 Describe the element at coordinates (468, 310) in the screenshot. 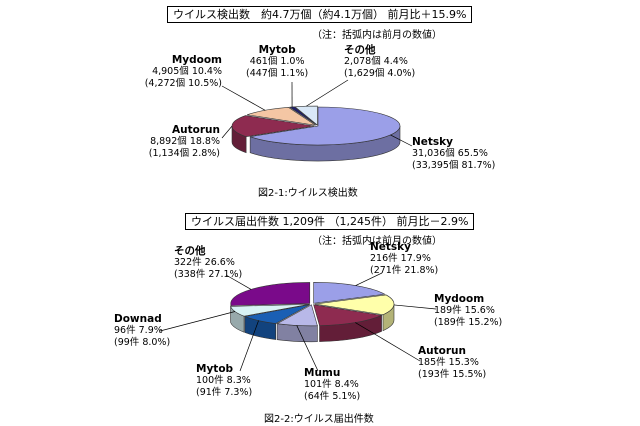

I see `label-mydoom-2: Mydoom 189件 15.6% (189件 15.2%)` at that location.